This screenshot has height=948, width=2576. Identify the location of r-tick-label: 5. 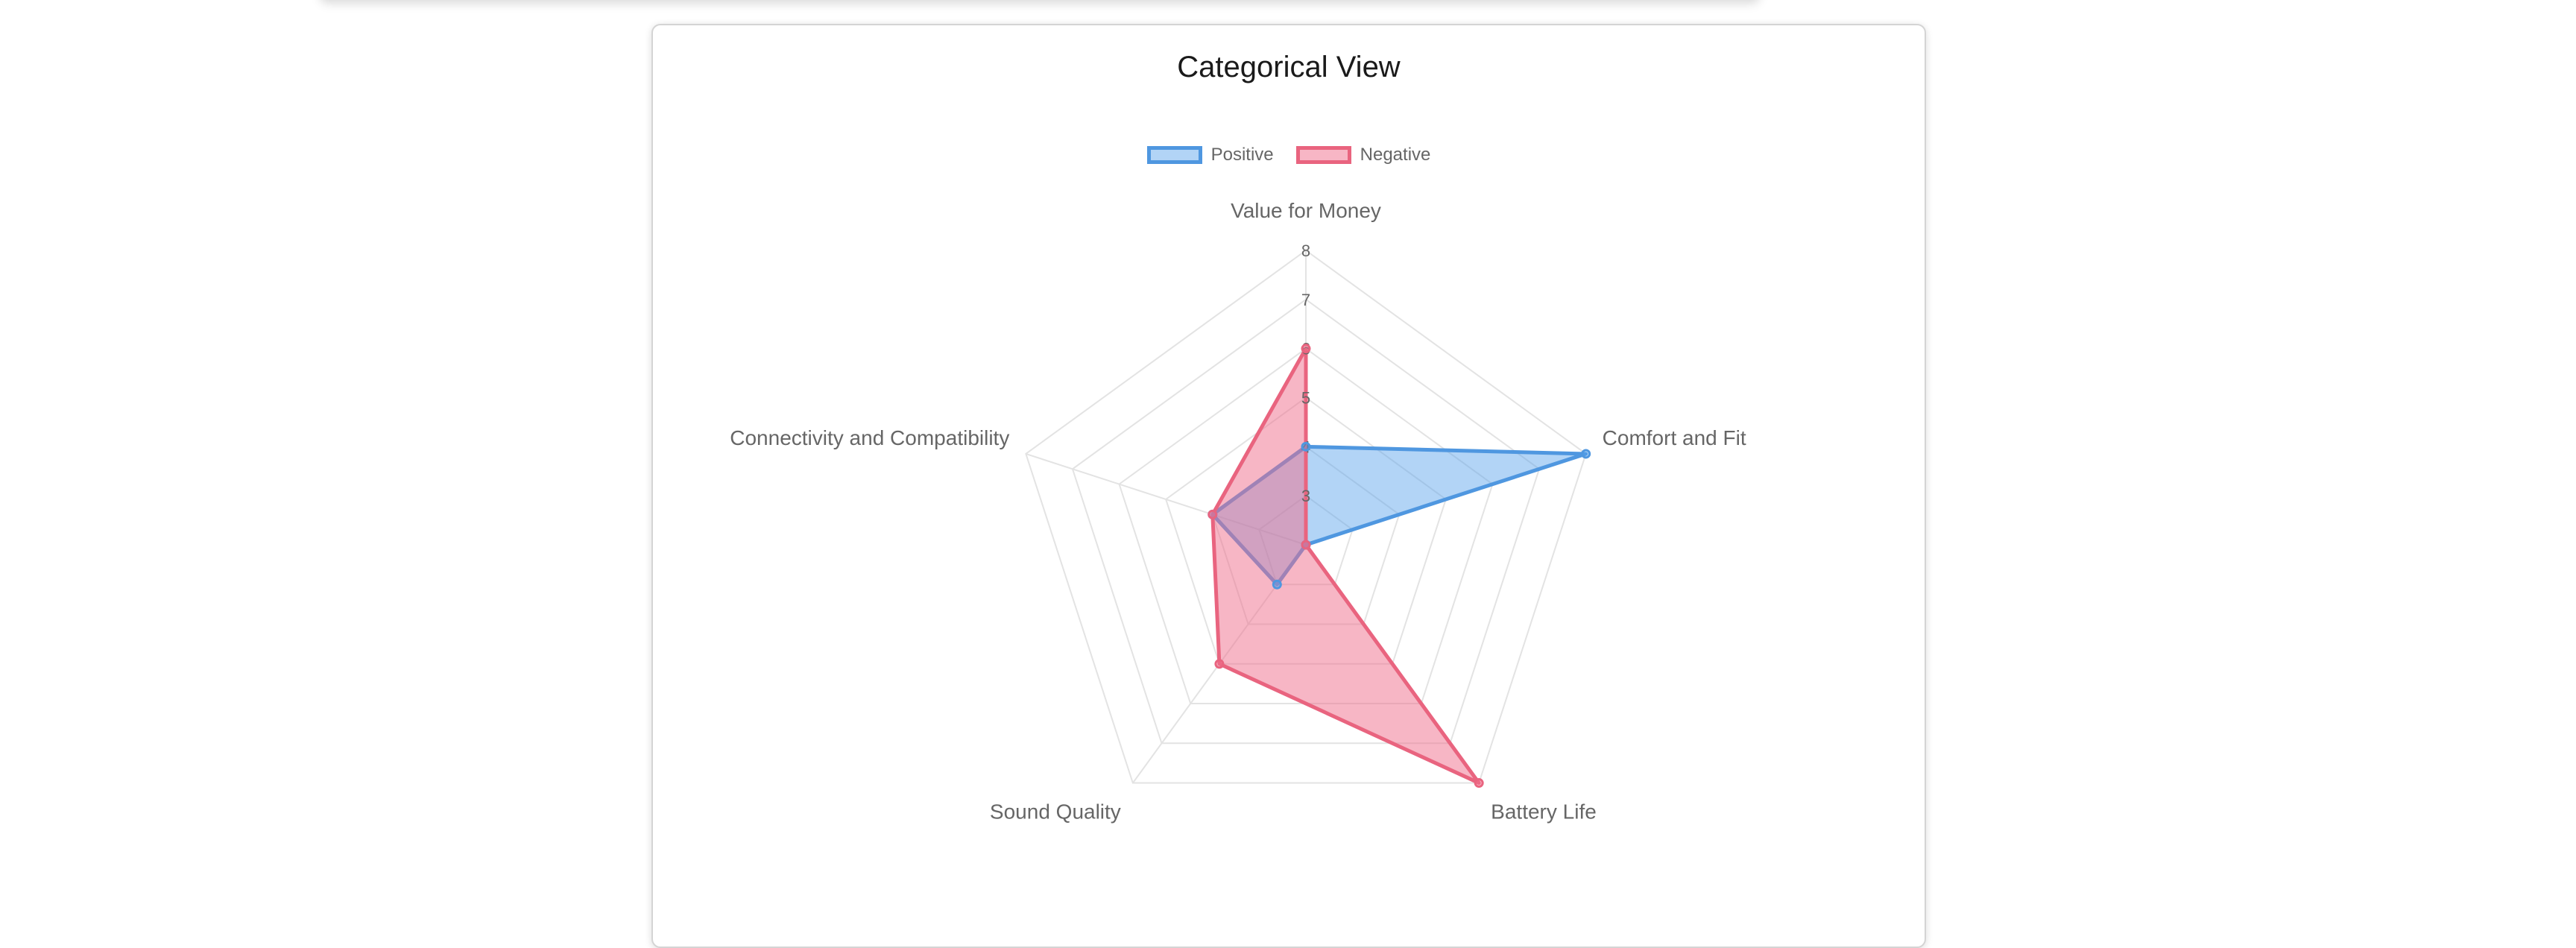
(1305, 398).